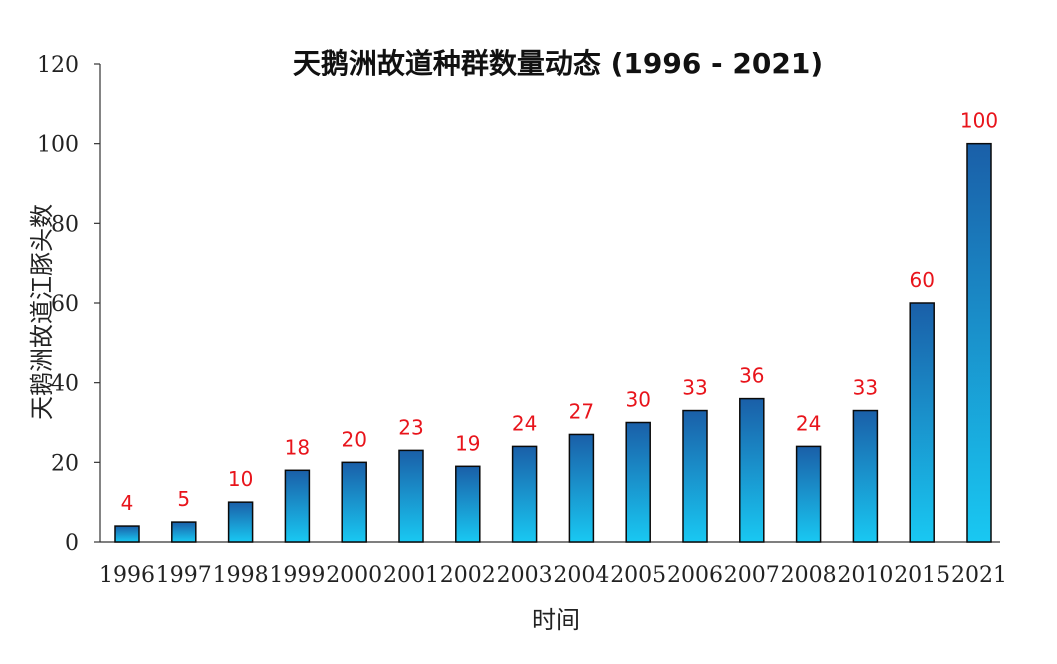 The height and width of the screenshot is (664, 1057). What do you see at coordinates (354, 502) in the screenshot?
I see `bar-2000` at bounding box center [354, 502].